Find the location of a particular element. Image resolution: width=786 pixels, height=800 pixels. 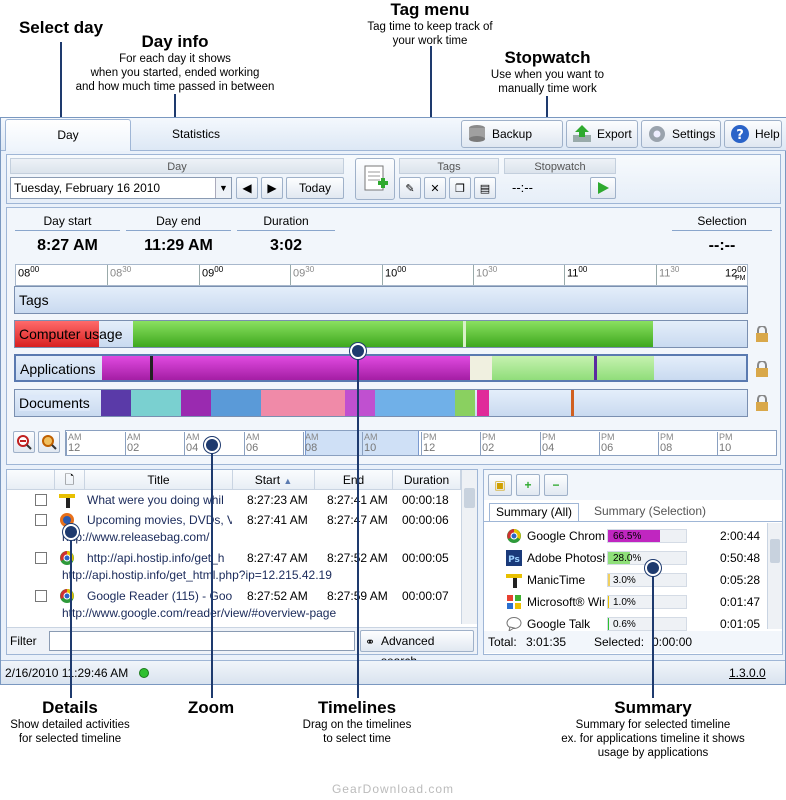

summary-add-button: ▣ is located at coordinates (500, 485).